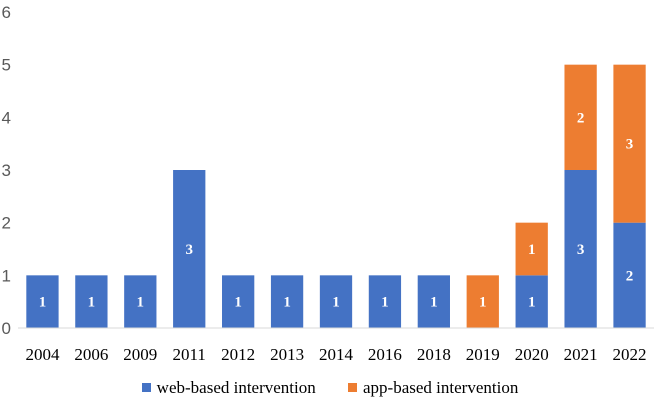  I want to click on bar-web-2014, so click(336, 301).